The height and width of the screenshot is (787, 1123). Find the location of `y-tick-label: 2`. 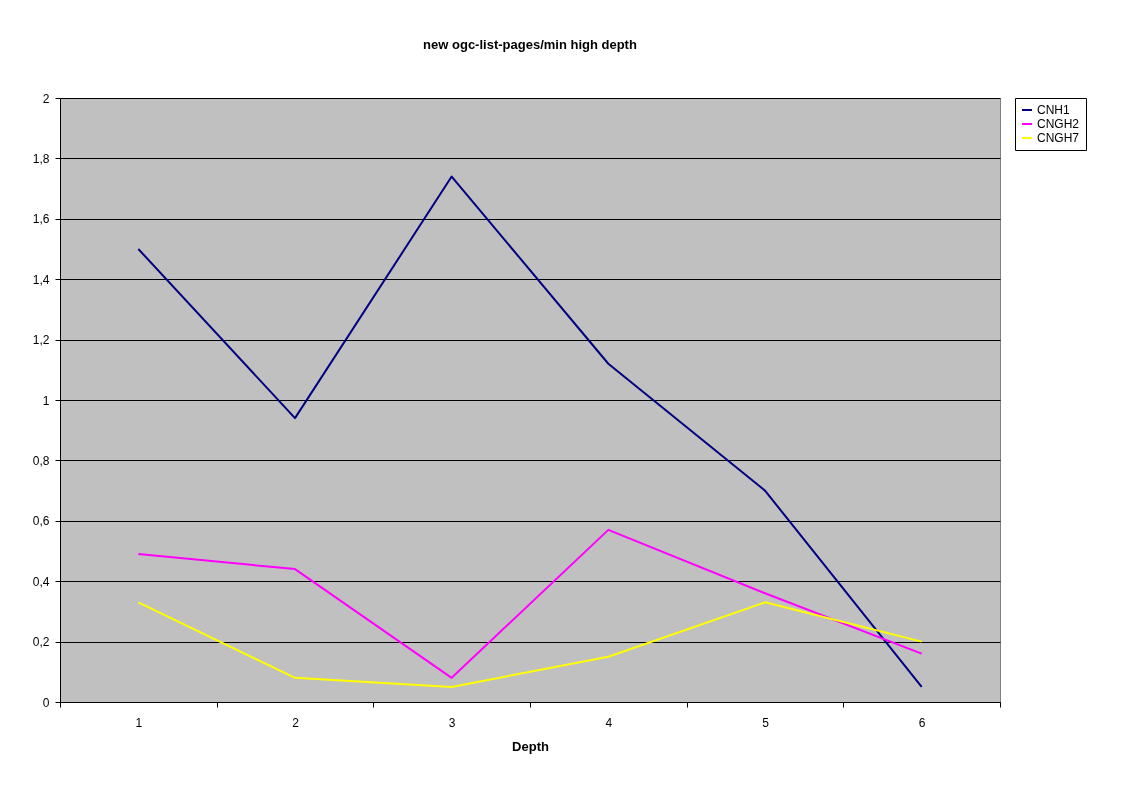

y-tick-label: 2 is located at coordinates (46, 98).